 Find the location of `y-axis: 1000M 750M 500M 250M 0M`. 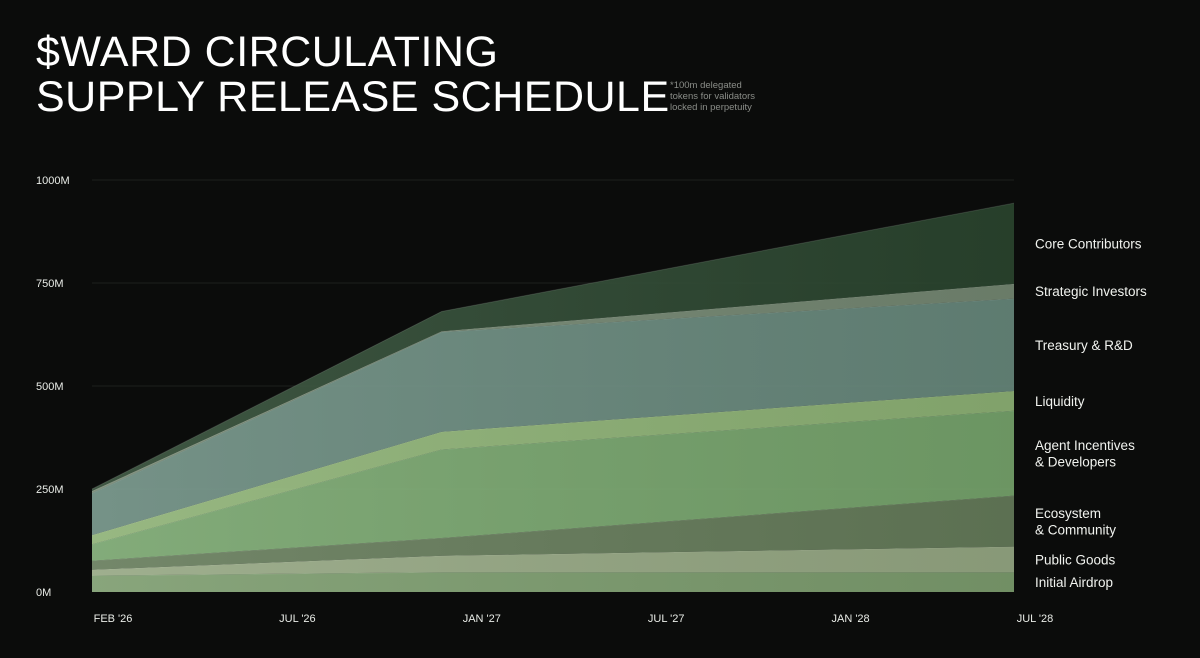

y-axis: 1000M 750M 500M 250M 0M is located at coordinates (53, 387).